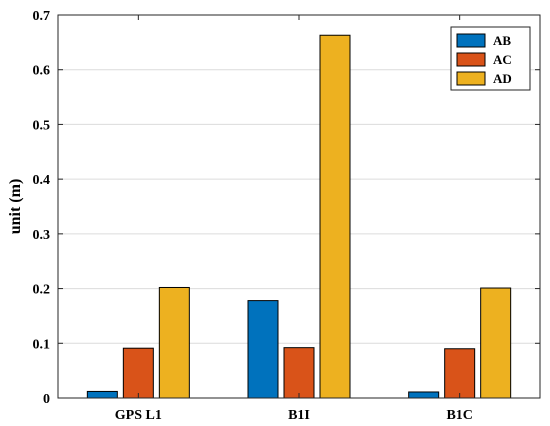  What do you see at coordinates (502, 59) in the screenshot?
I see `legend-label-ac: AC` at bounding box center [502, 59].